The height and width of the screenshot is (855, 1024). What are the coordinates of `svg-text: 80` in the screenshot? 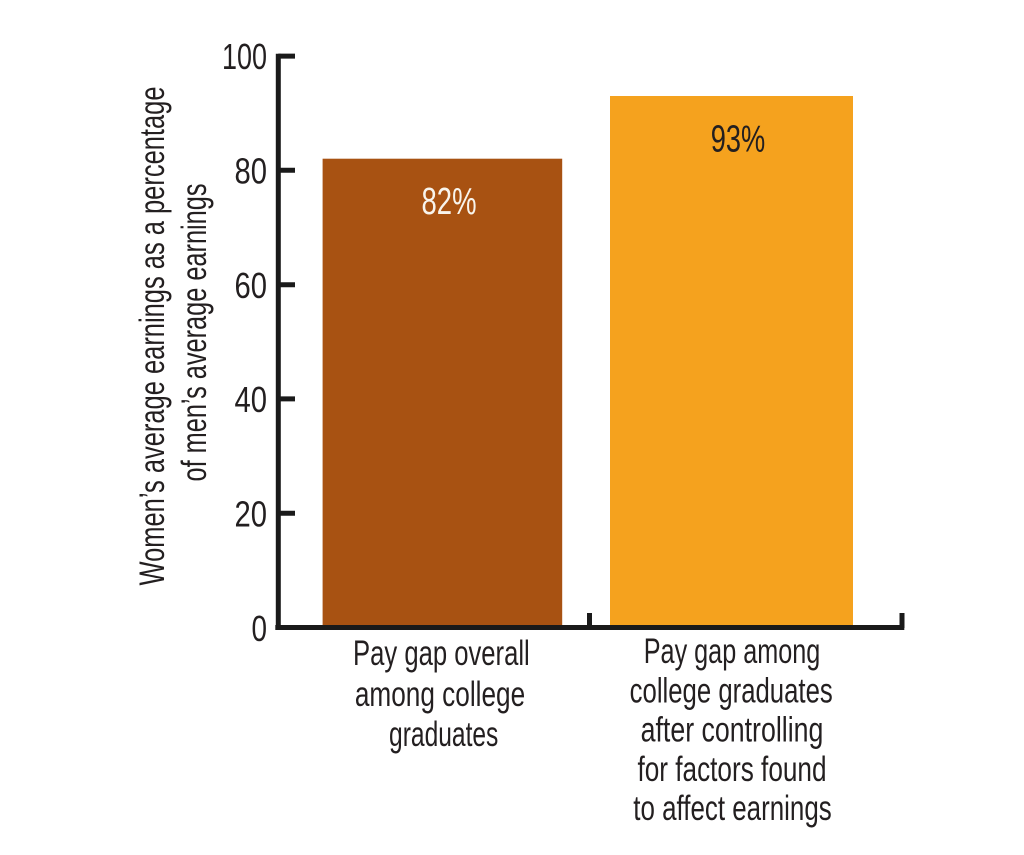 It's located at (251, 170).